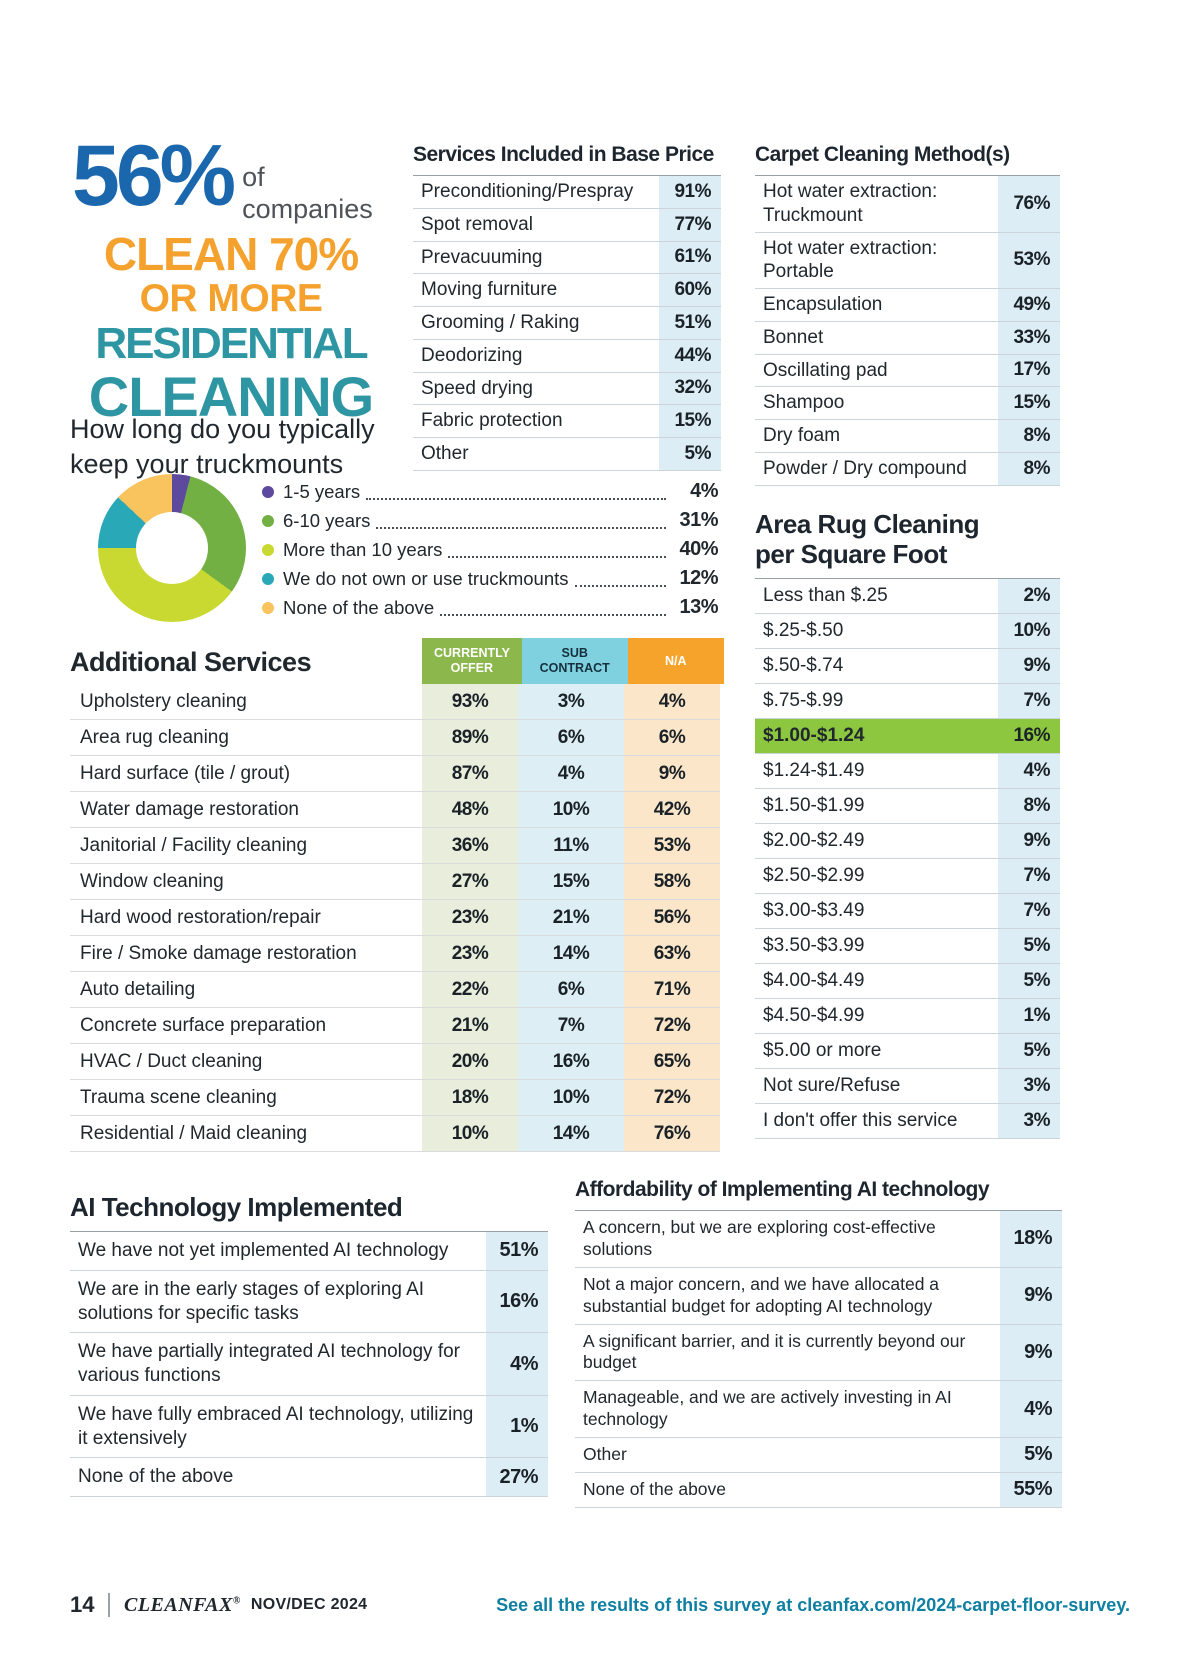 The image size is (1200, 1658). What do you see at coordinates (571, 989) in the screenshot?
I see `row-value-sub-contract: 6%` at bounding box center [571, 989].